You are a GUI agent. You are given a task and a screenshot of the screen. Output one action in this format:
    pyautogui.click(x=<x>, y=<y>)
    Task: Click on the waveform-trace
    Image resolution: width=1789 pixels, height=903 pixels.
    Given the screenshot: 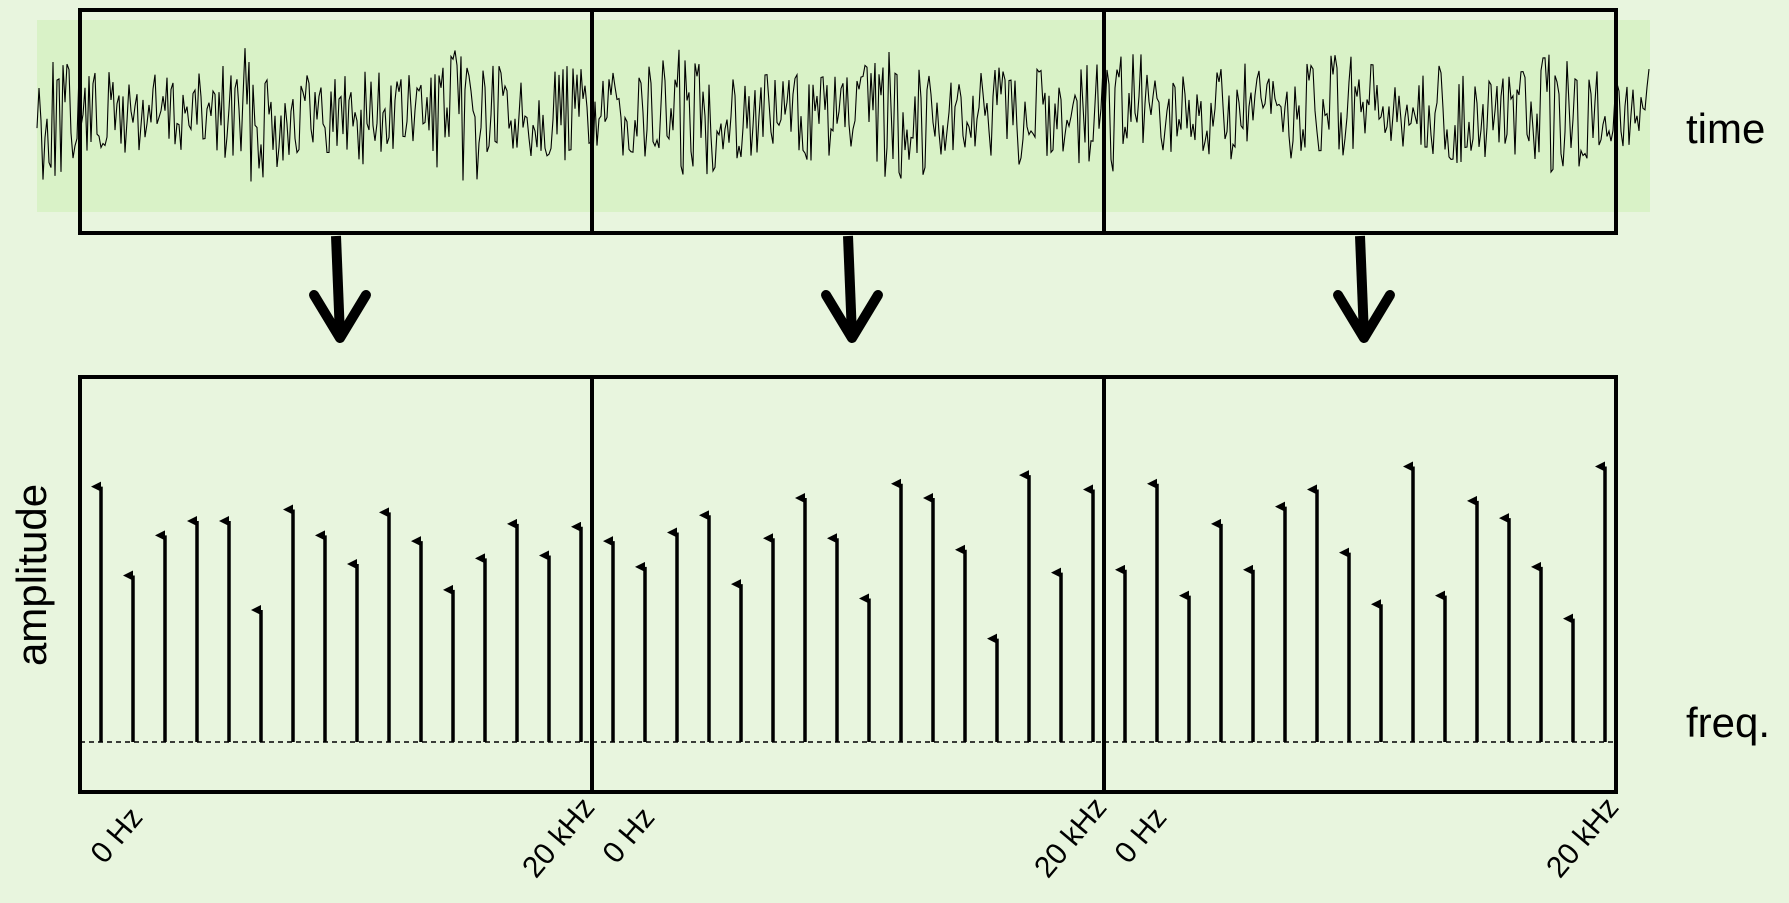 What is the action you would take?
    pyautogui.click(x=843, y=115)
    